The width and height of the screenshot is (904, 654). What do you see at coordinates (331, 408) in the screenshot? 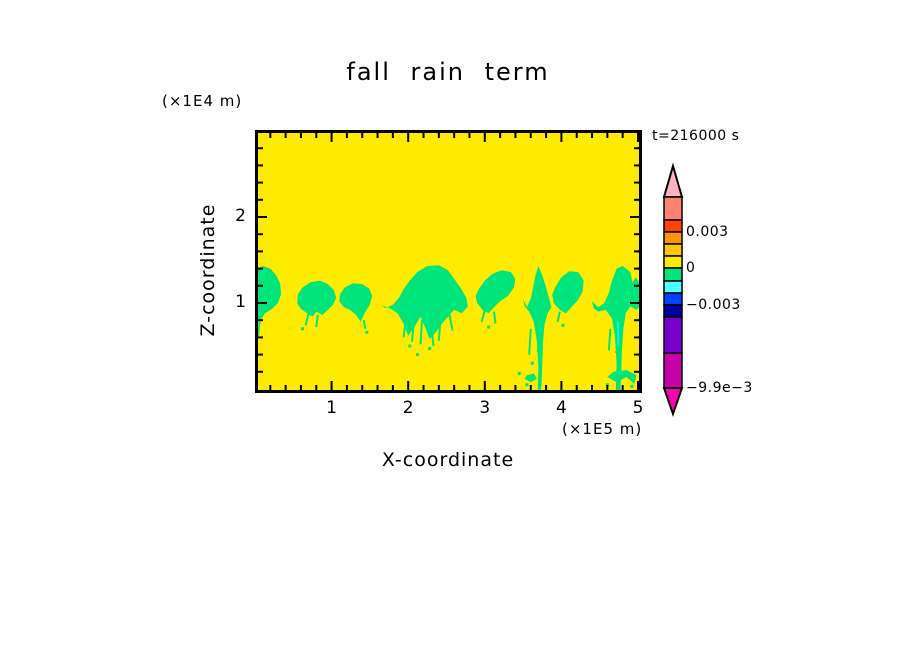
I see `x-tick-label: 1` at bounding box center [331, 408].